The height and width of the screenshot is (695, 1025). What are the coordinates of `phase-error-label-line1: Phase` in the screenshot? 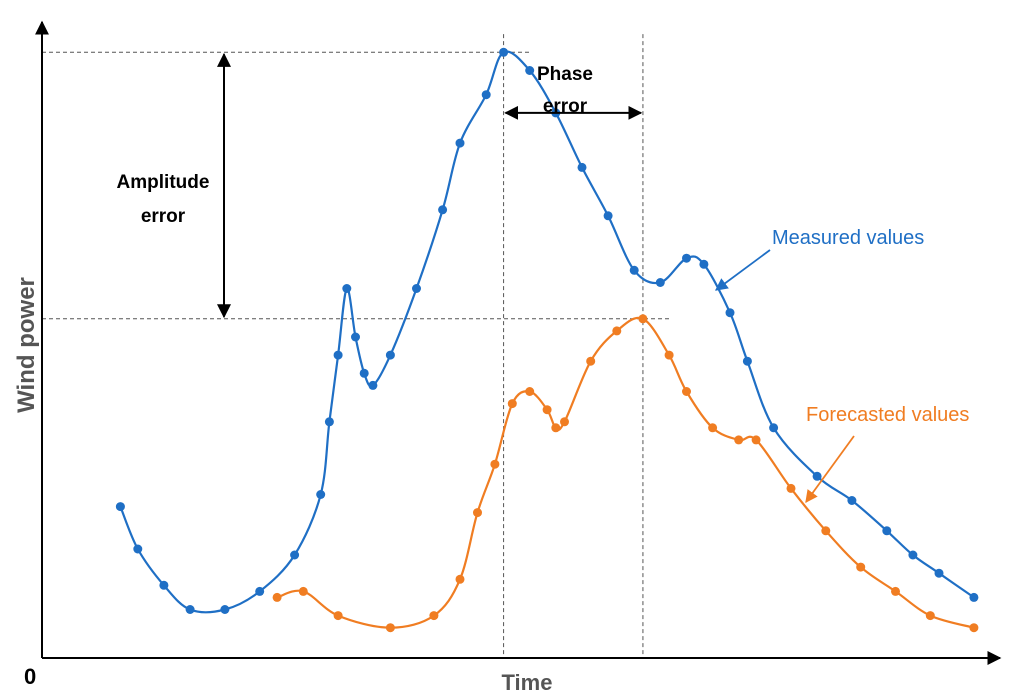 It's located at (565, 74).